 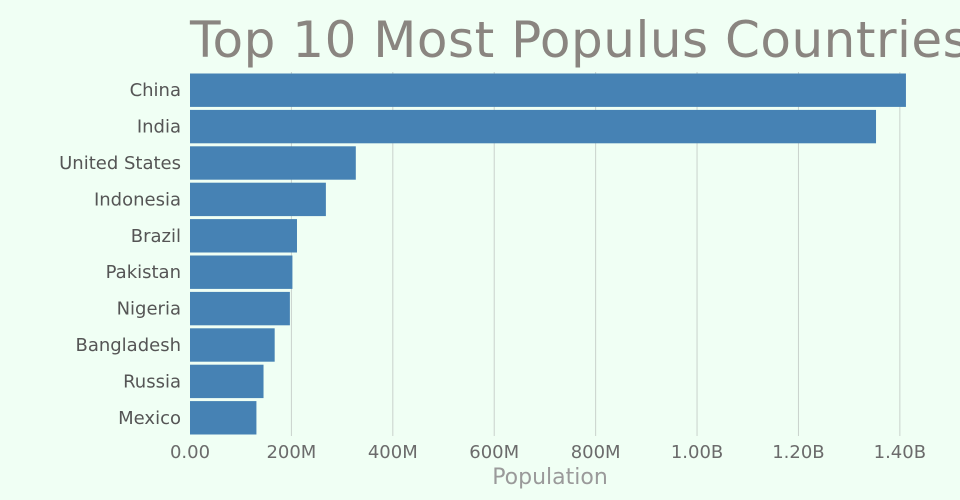 I want to click on category-label: Russia, so click(x=152, y=381).